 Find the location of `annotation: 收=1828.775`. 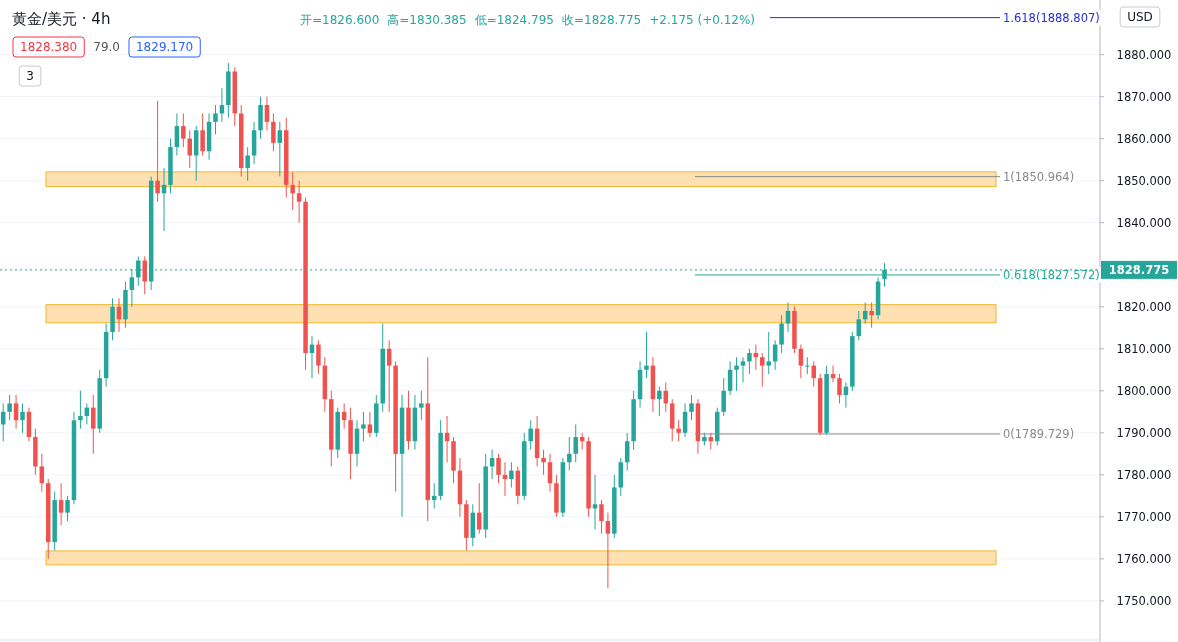

annotation: 收=1828.775 is located at coordinates (601, 20).